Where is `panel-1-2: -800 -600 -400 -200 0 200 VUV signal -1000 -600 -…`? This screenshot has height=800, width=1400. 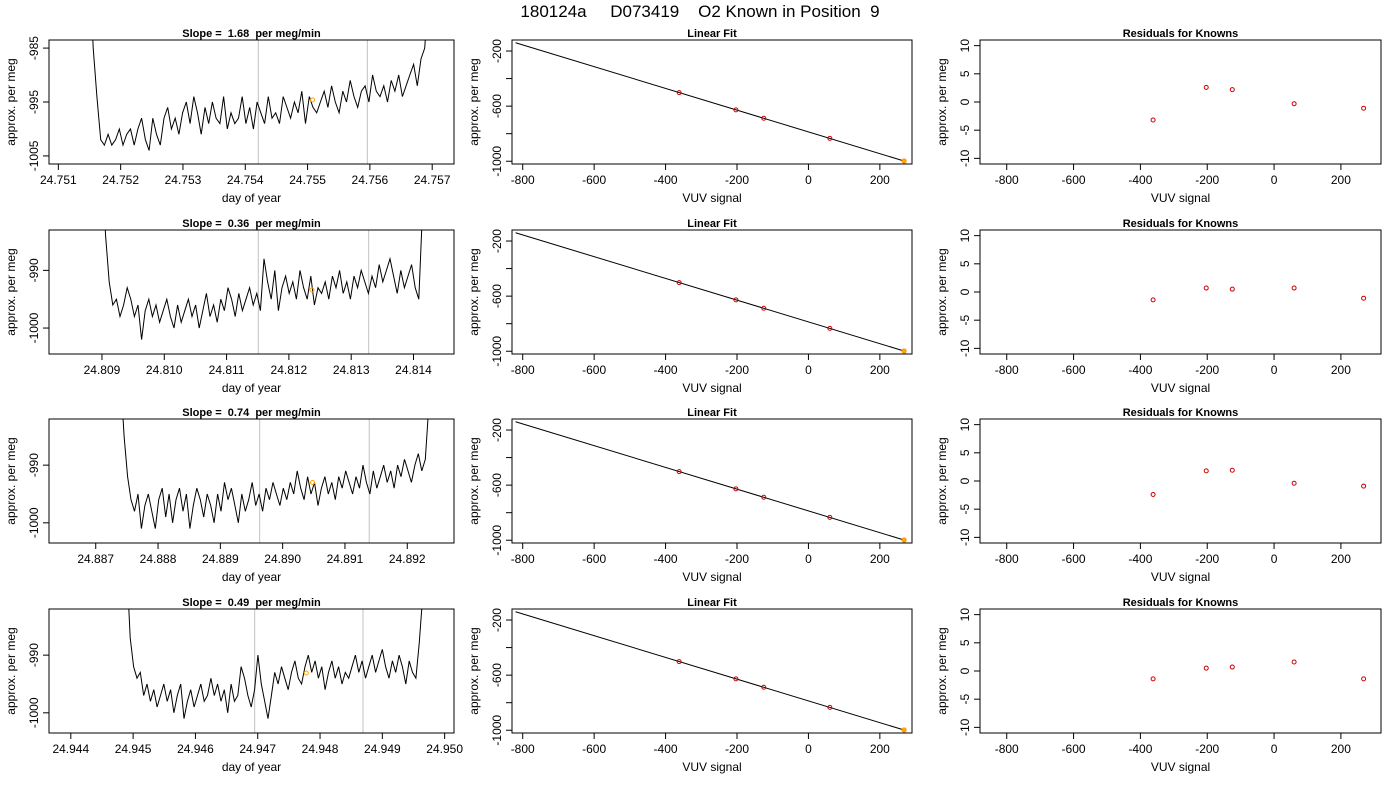
panel-1-2: -800 -600 -400 -200 0 200 VUV signal -1000 -600 -… is located at coordinates (690, 116).